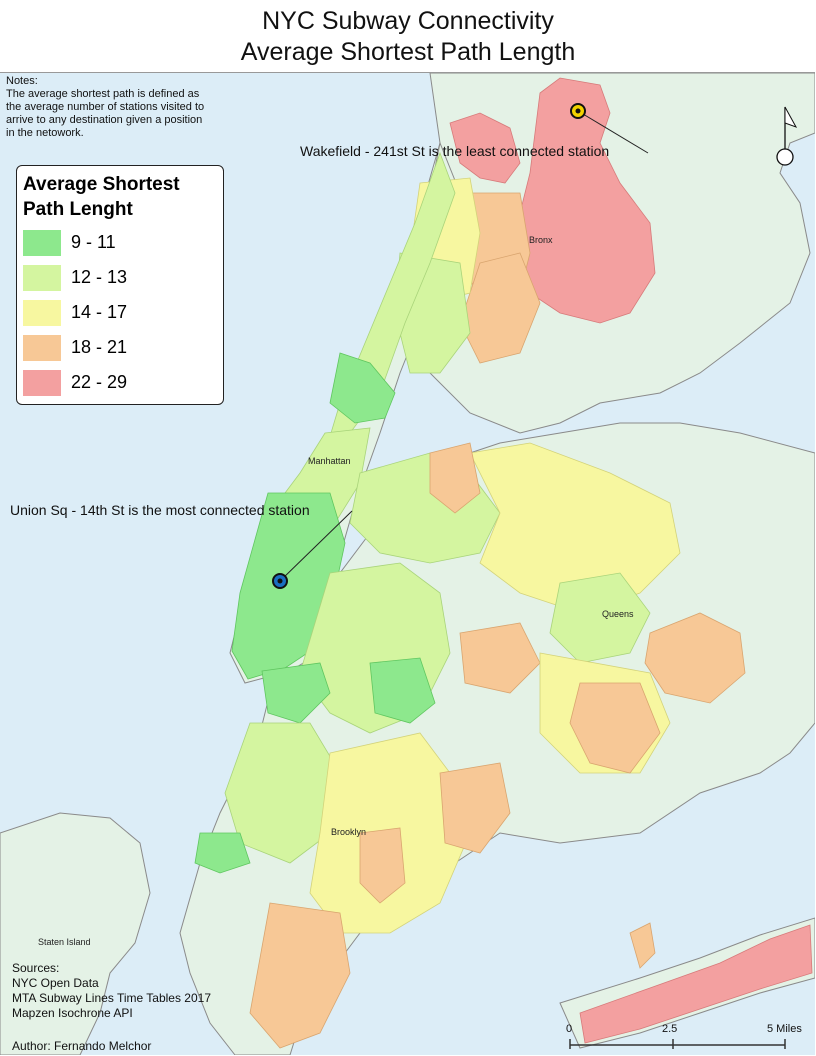 This screenshot has width=816, height=1056. I want to click on scale-label-0: 0, so click(569, 1029).